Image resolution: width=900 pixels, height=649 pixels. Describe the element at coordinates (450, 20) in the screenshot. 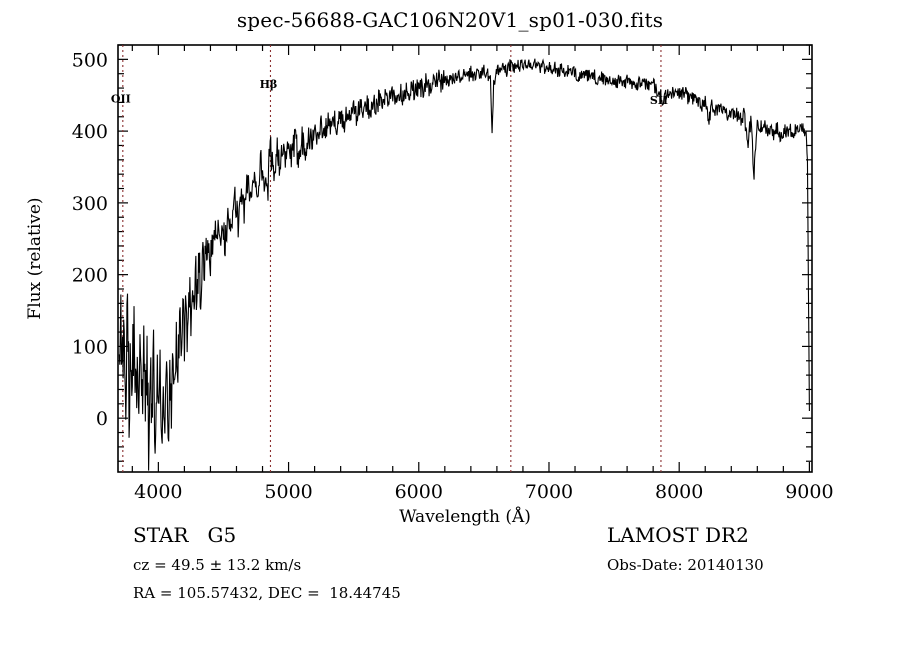

I see `page-title: spec-56688-GAC106N20V1_sp01-030.fits` at that location.